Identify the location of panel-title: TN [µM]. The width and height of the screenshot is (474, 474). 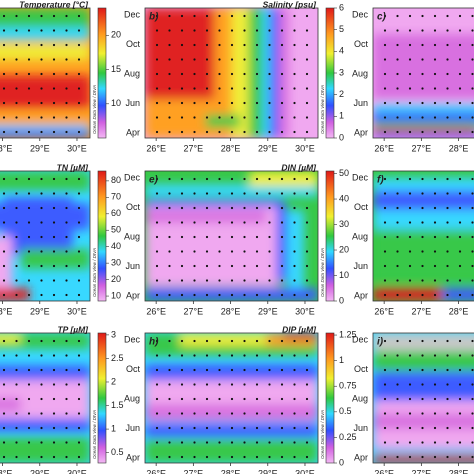
(73, 167).